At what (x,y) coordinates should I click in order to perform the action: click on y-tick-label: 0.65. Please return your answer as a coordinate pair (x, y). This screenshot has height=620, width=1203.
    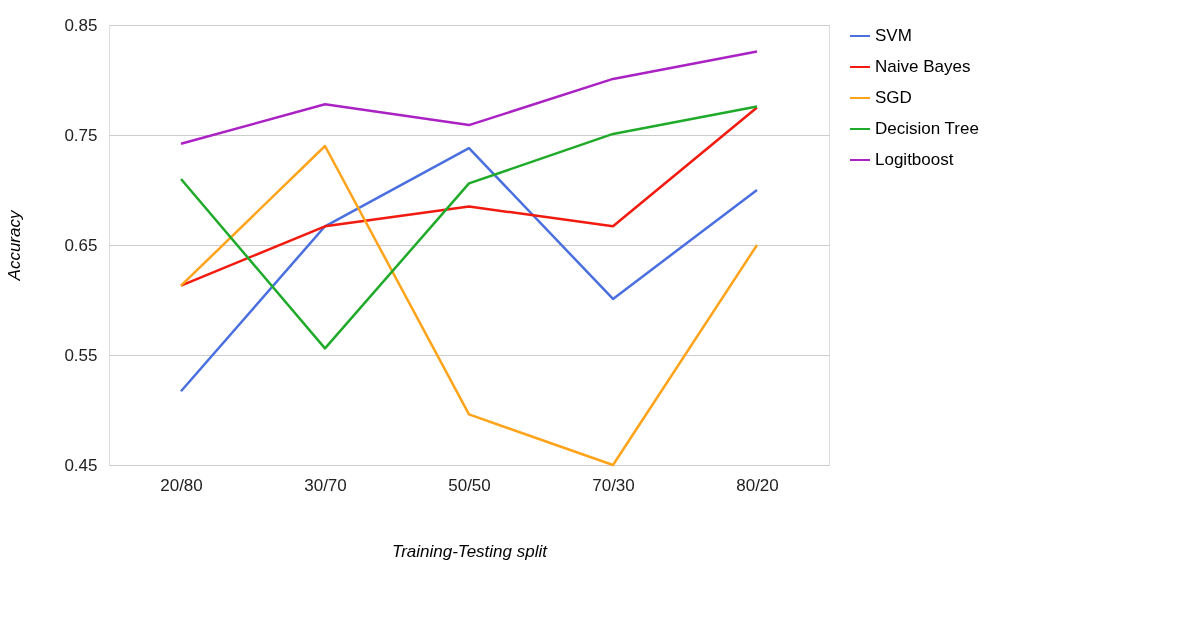
    Looking at the image, I should click on (81, 245).